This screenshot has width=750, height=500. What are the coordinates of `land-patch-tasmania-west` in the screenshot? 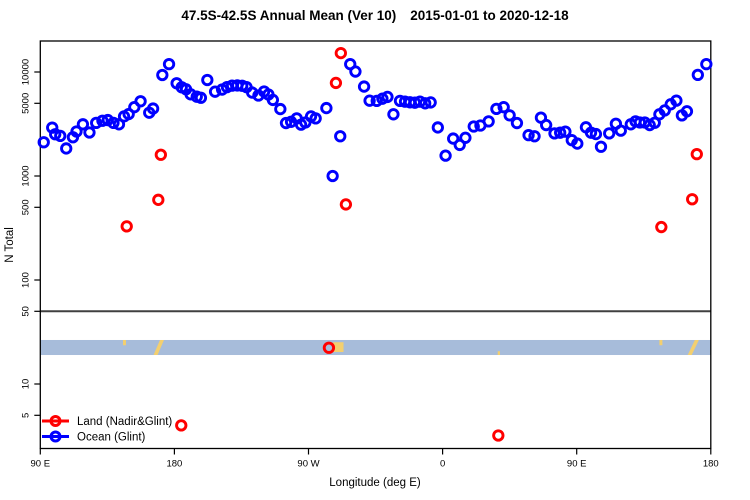 It's located at (124, 342).